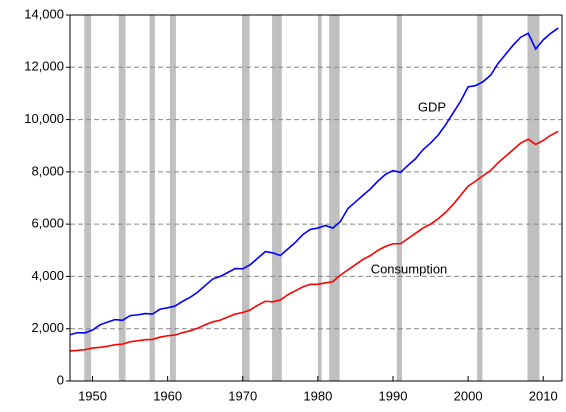 Image resolution: width=566 pixels, height=412 pixels. Describe the element at coordinates (44, 118) in the screenshot. I see `y-tick-label: 10,000` at that location.